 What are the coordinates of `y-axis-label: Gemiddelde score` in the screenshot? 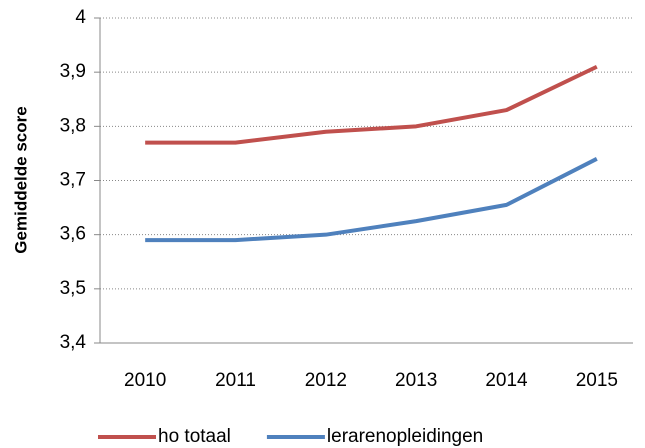 It's located at (20, 179).